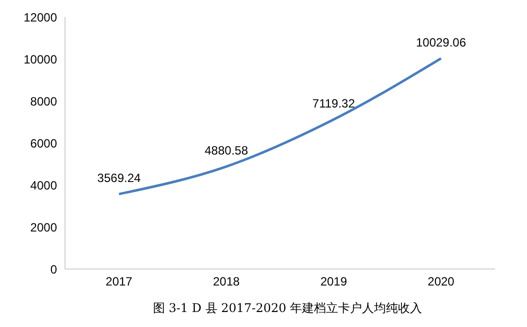  What do you see at coordinates (334, 103) in the screenshot?
I see `data-label: 7119.32` at bounding box center [334, 103].